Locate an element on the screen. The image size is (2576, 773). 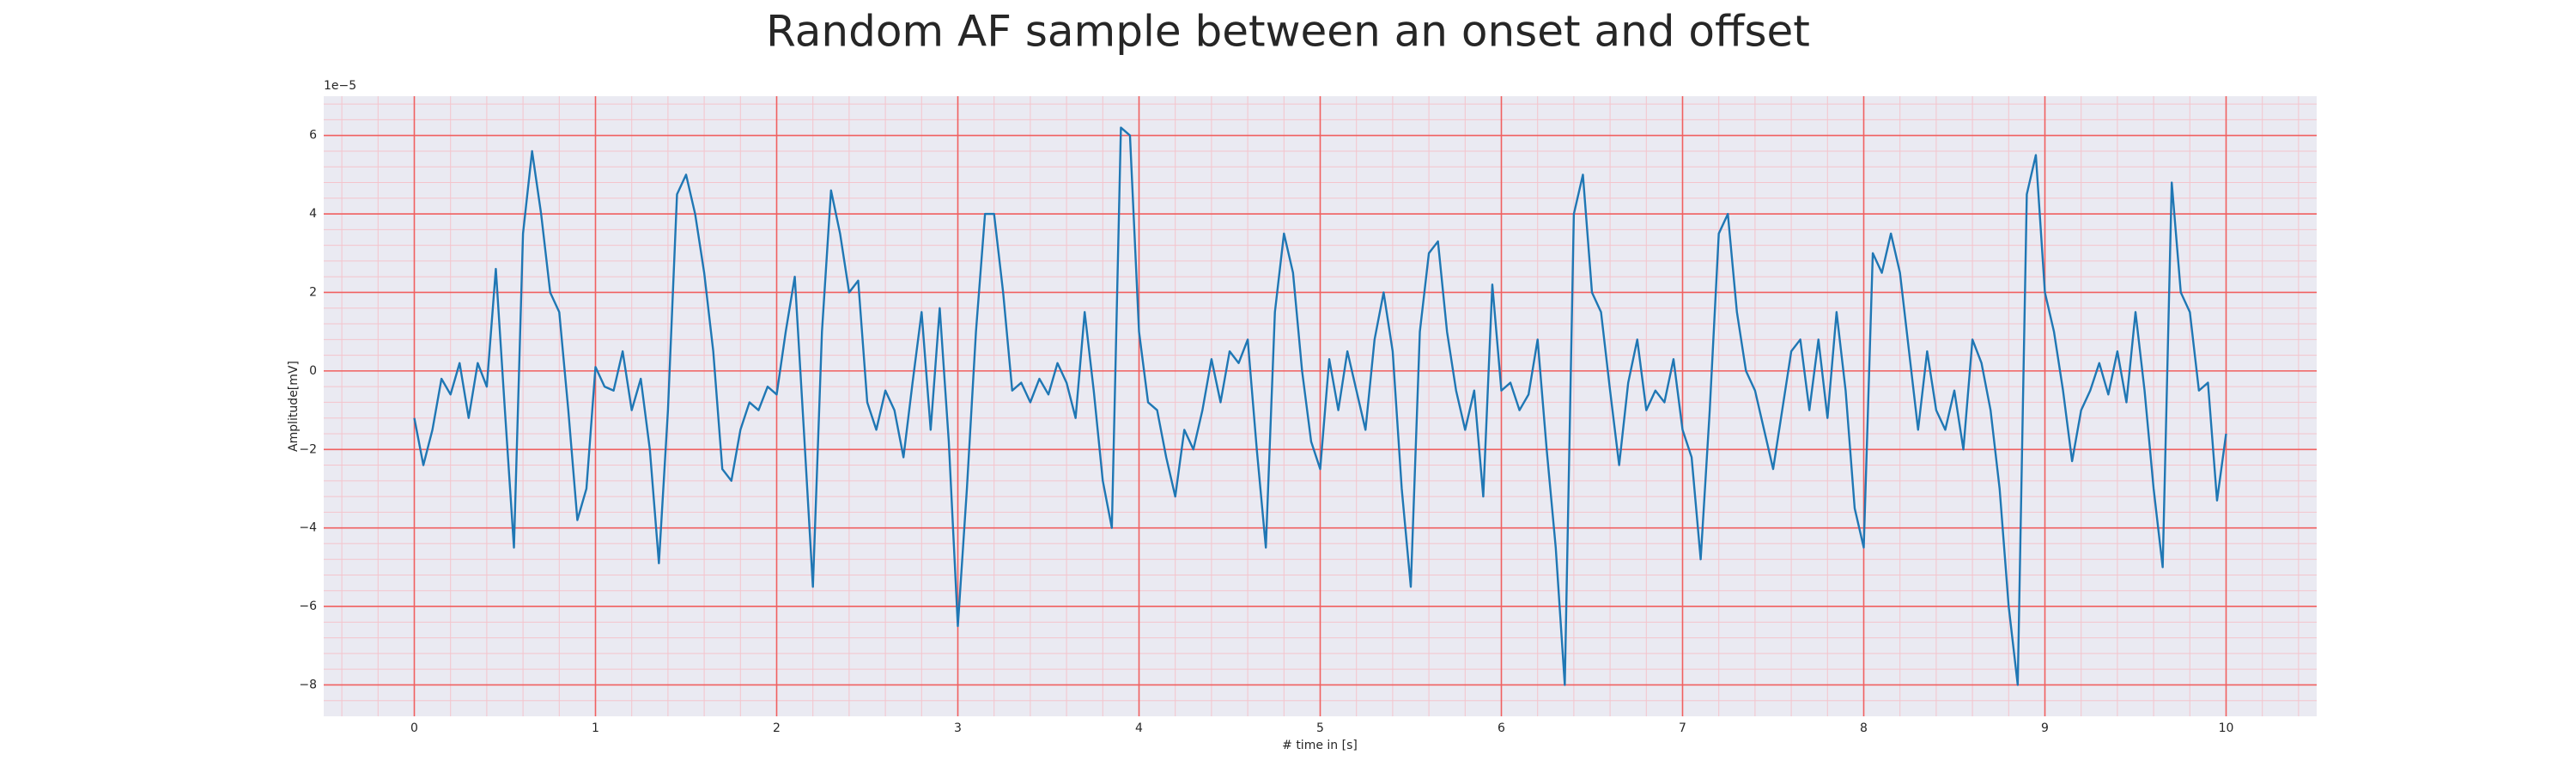
x-tick-label: 0 is located at coordinates (414, 728).